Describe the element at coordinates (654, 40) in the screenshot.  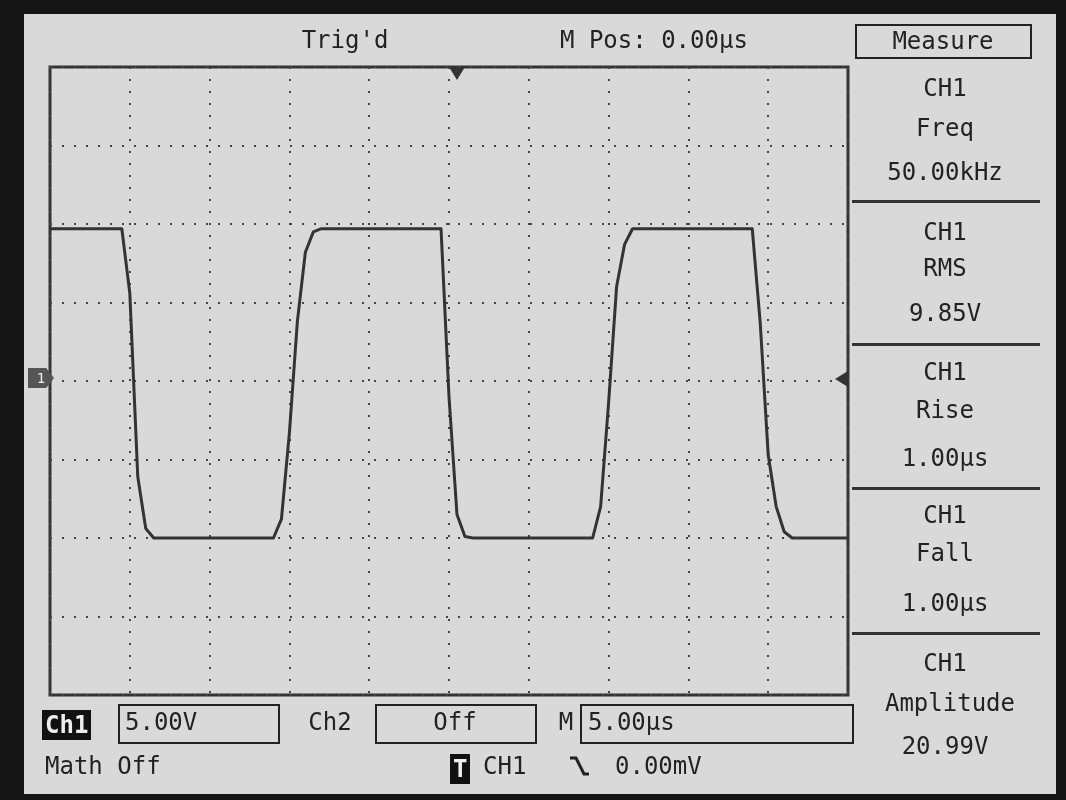
I see `text: M Pos: 0.00µs` at that location.